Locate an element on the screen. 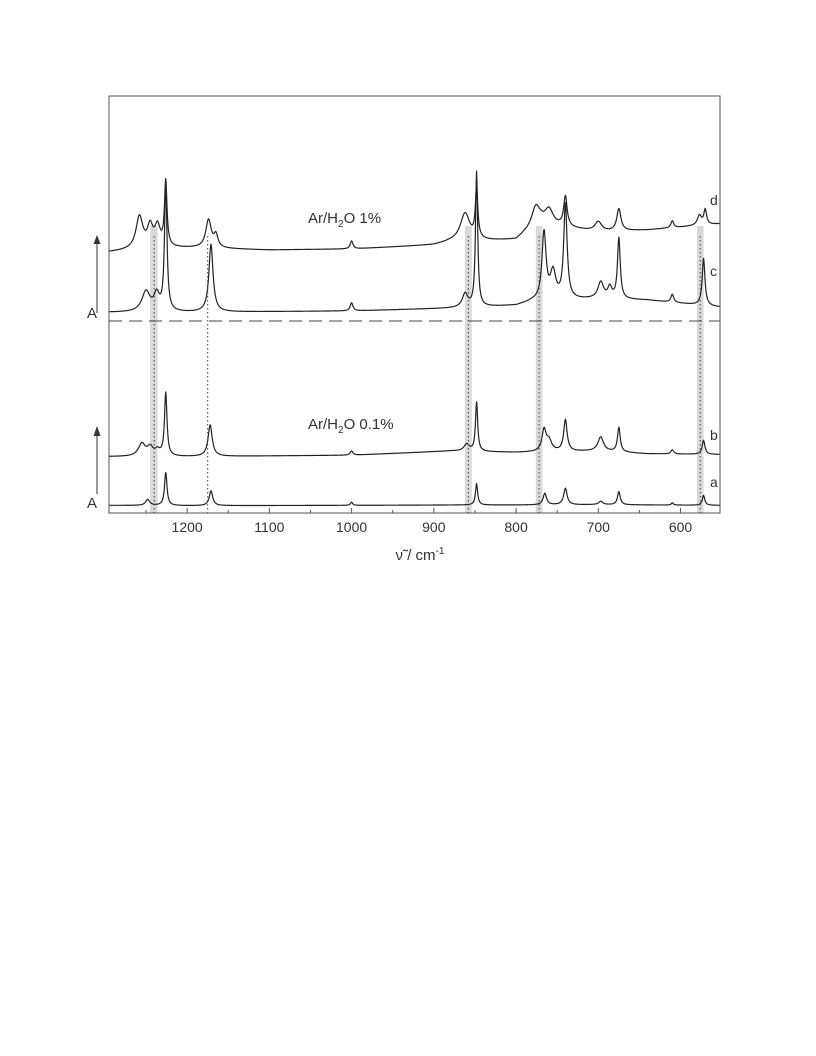  trace-d is located at coordinates (414, 214).